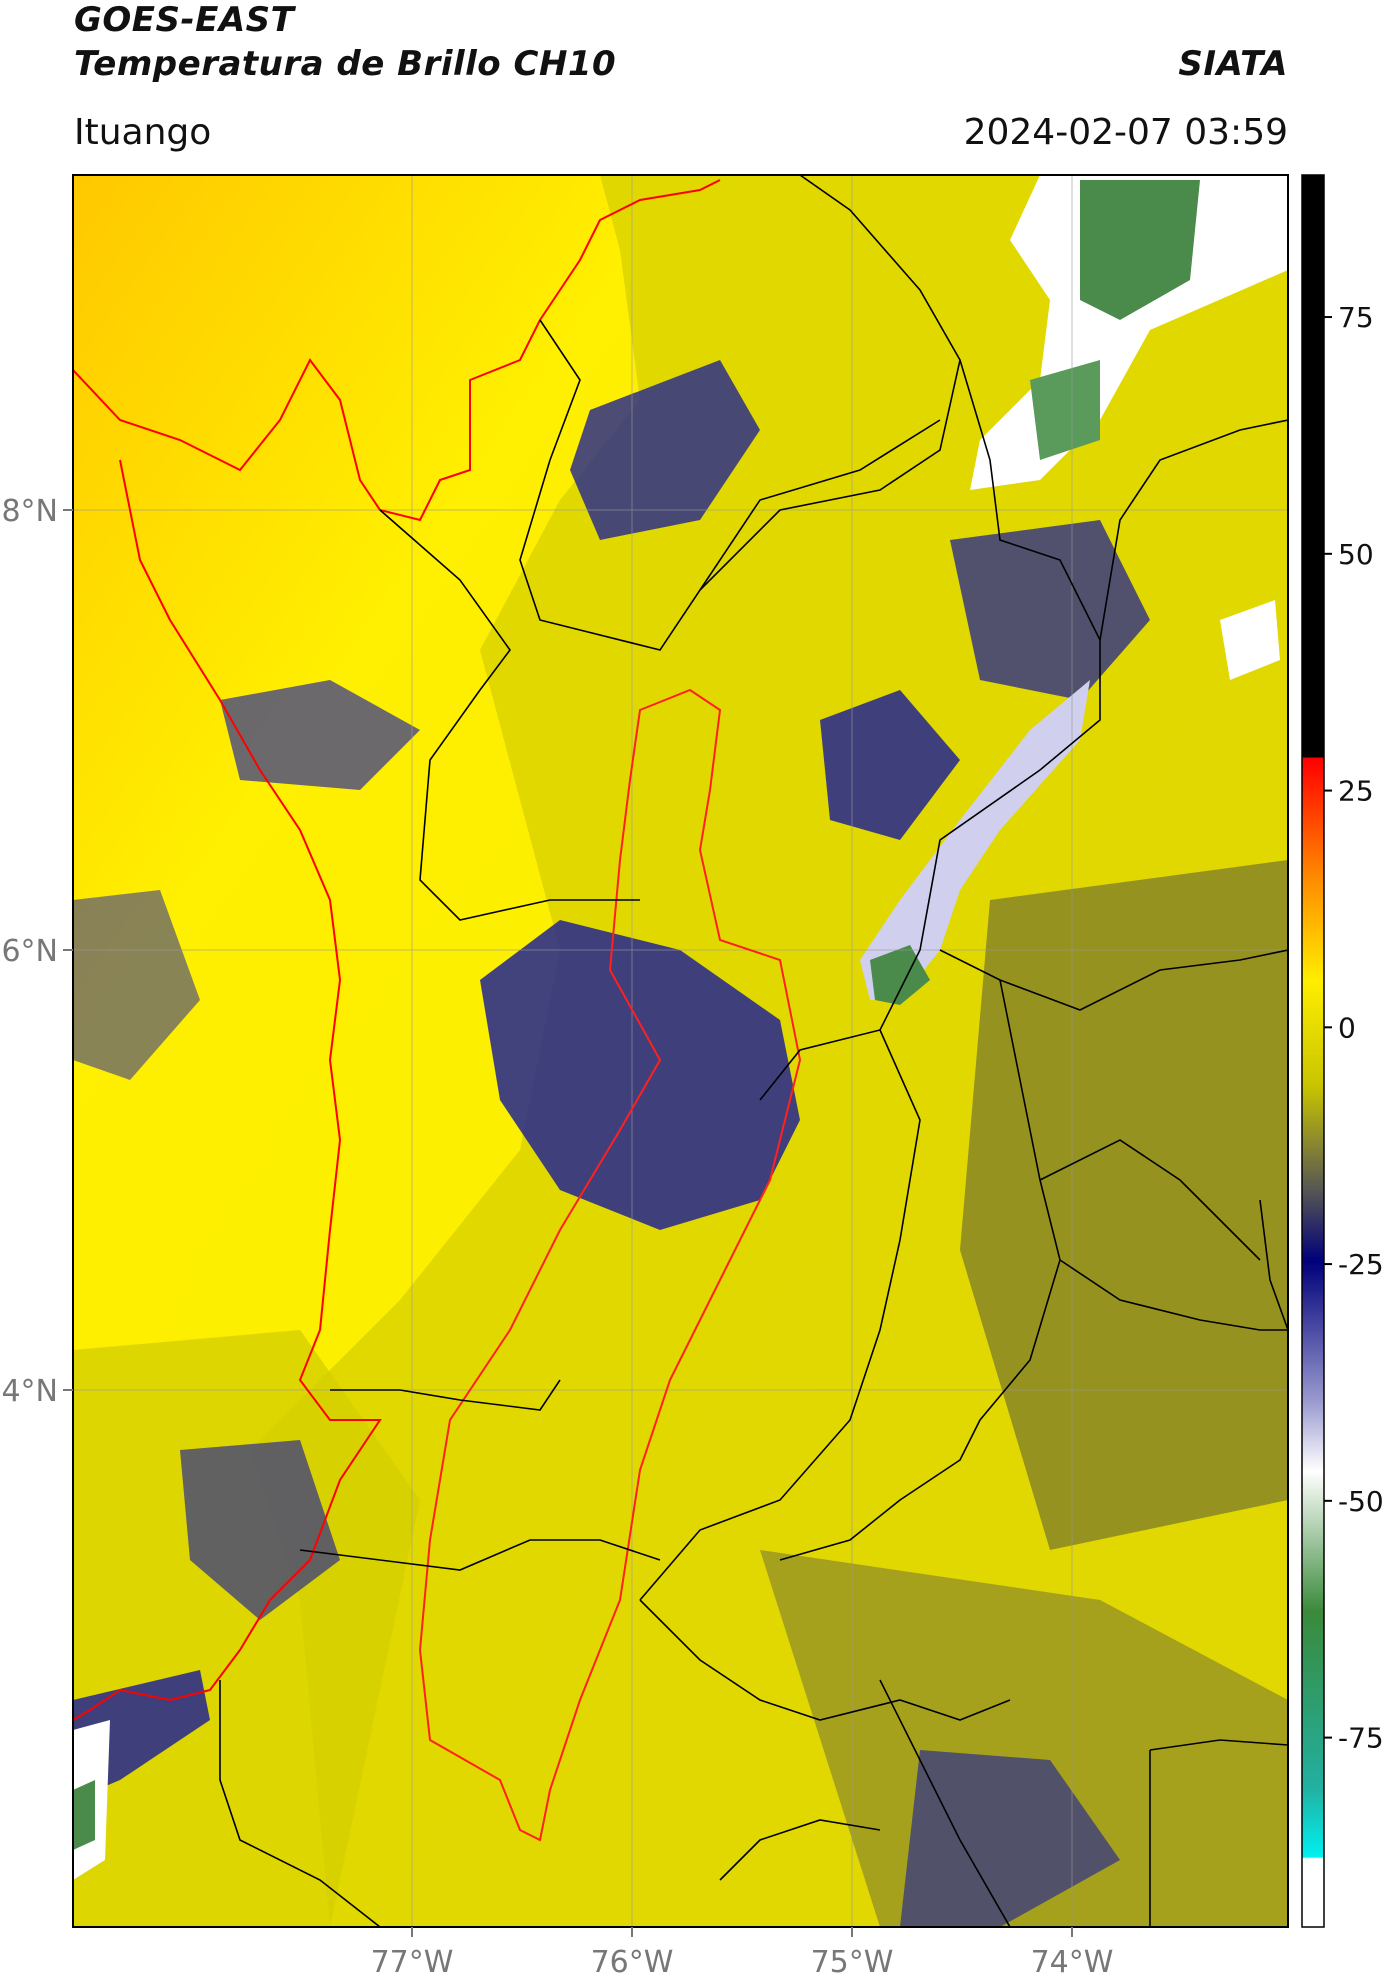  Describe the element at coordinates (1125, 132) in the screenshot. I see `datetime-label: 2024-02-07 03:59` at that location.